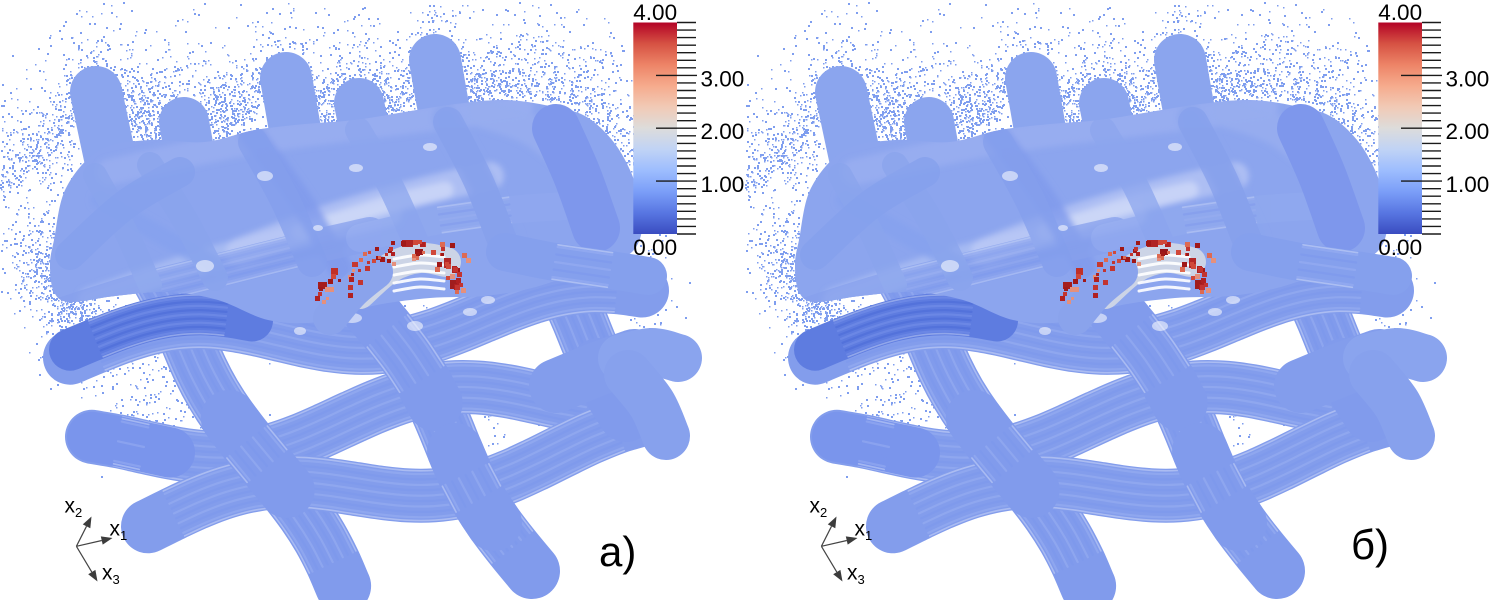 This screenshot has width=1490, height=600. Describe the element at coordinates (1370, 544) in the screenshot. I see `svg-text: б)` at that location.